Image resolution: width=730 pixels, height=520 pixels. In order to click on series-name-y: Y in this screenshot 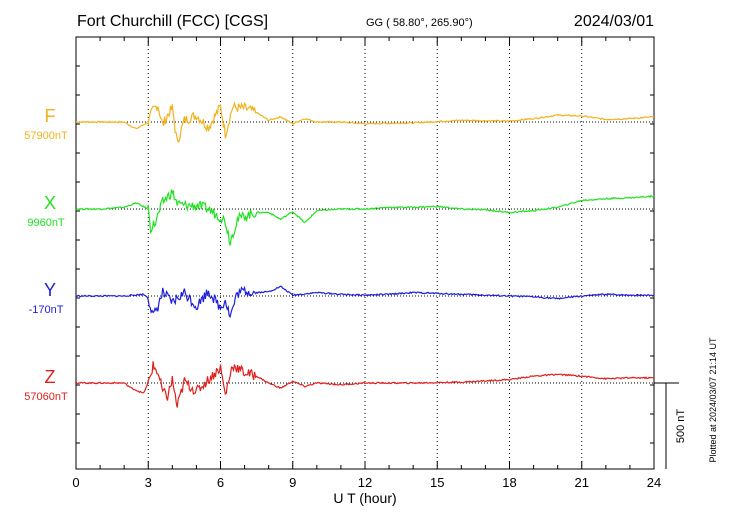, I will do `click(50, 290)`.